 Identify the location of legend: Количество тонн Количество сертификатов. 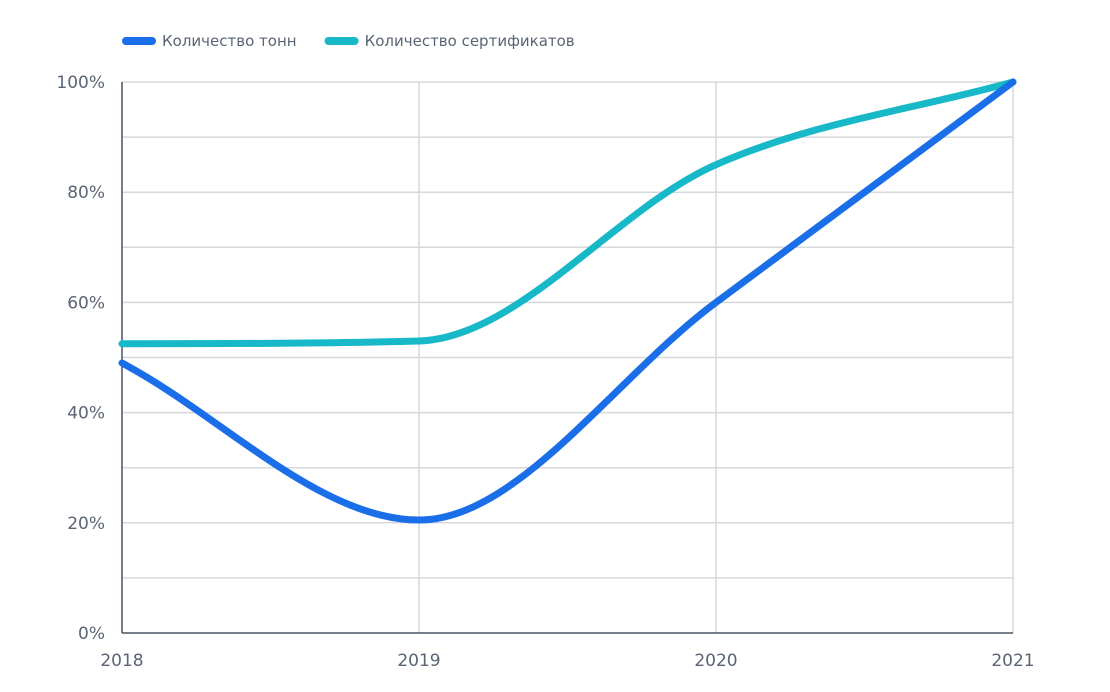
(348, 41).